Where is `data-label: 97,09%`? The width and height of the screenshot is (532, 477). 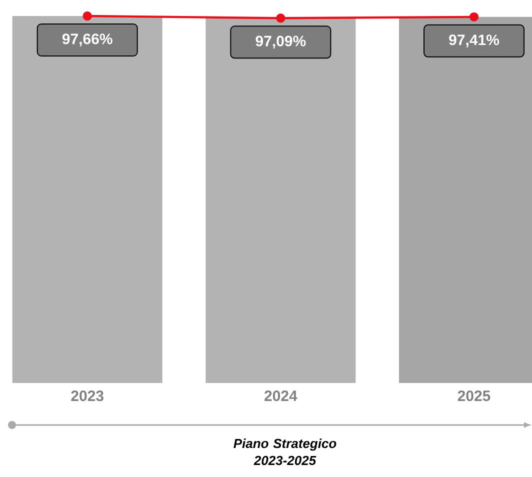 data-label: 97,09% is located at coordinates (281, 42).